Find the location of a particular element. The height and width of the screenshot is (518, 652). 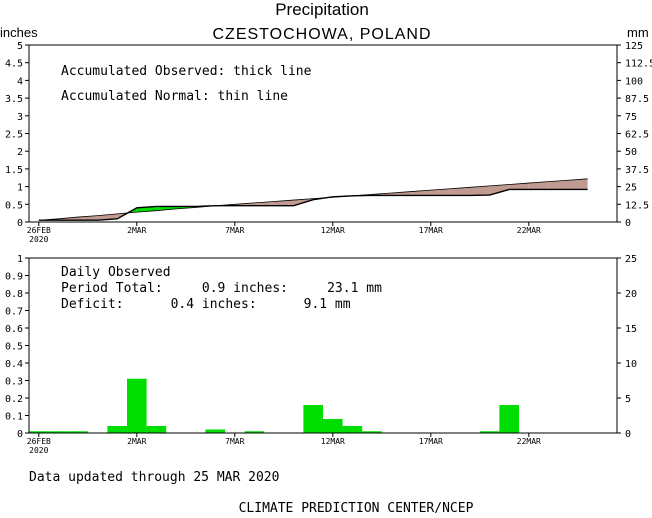

daily-y2tick-label: 25 is located at coordinates (631, 259).